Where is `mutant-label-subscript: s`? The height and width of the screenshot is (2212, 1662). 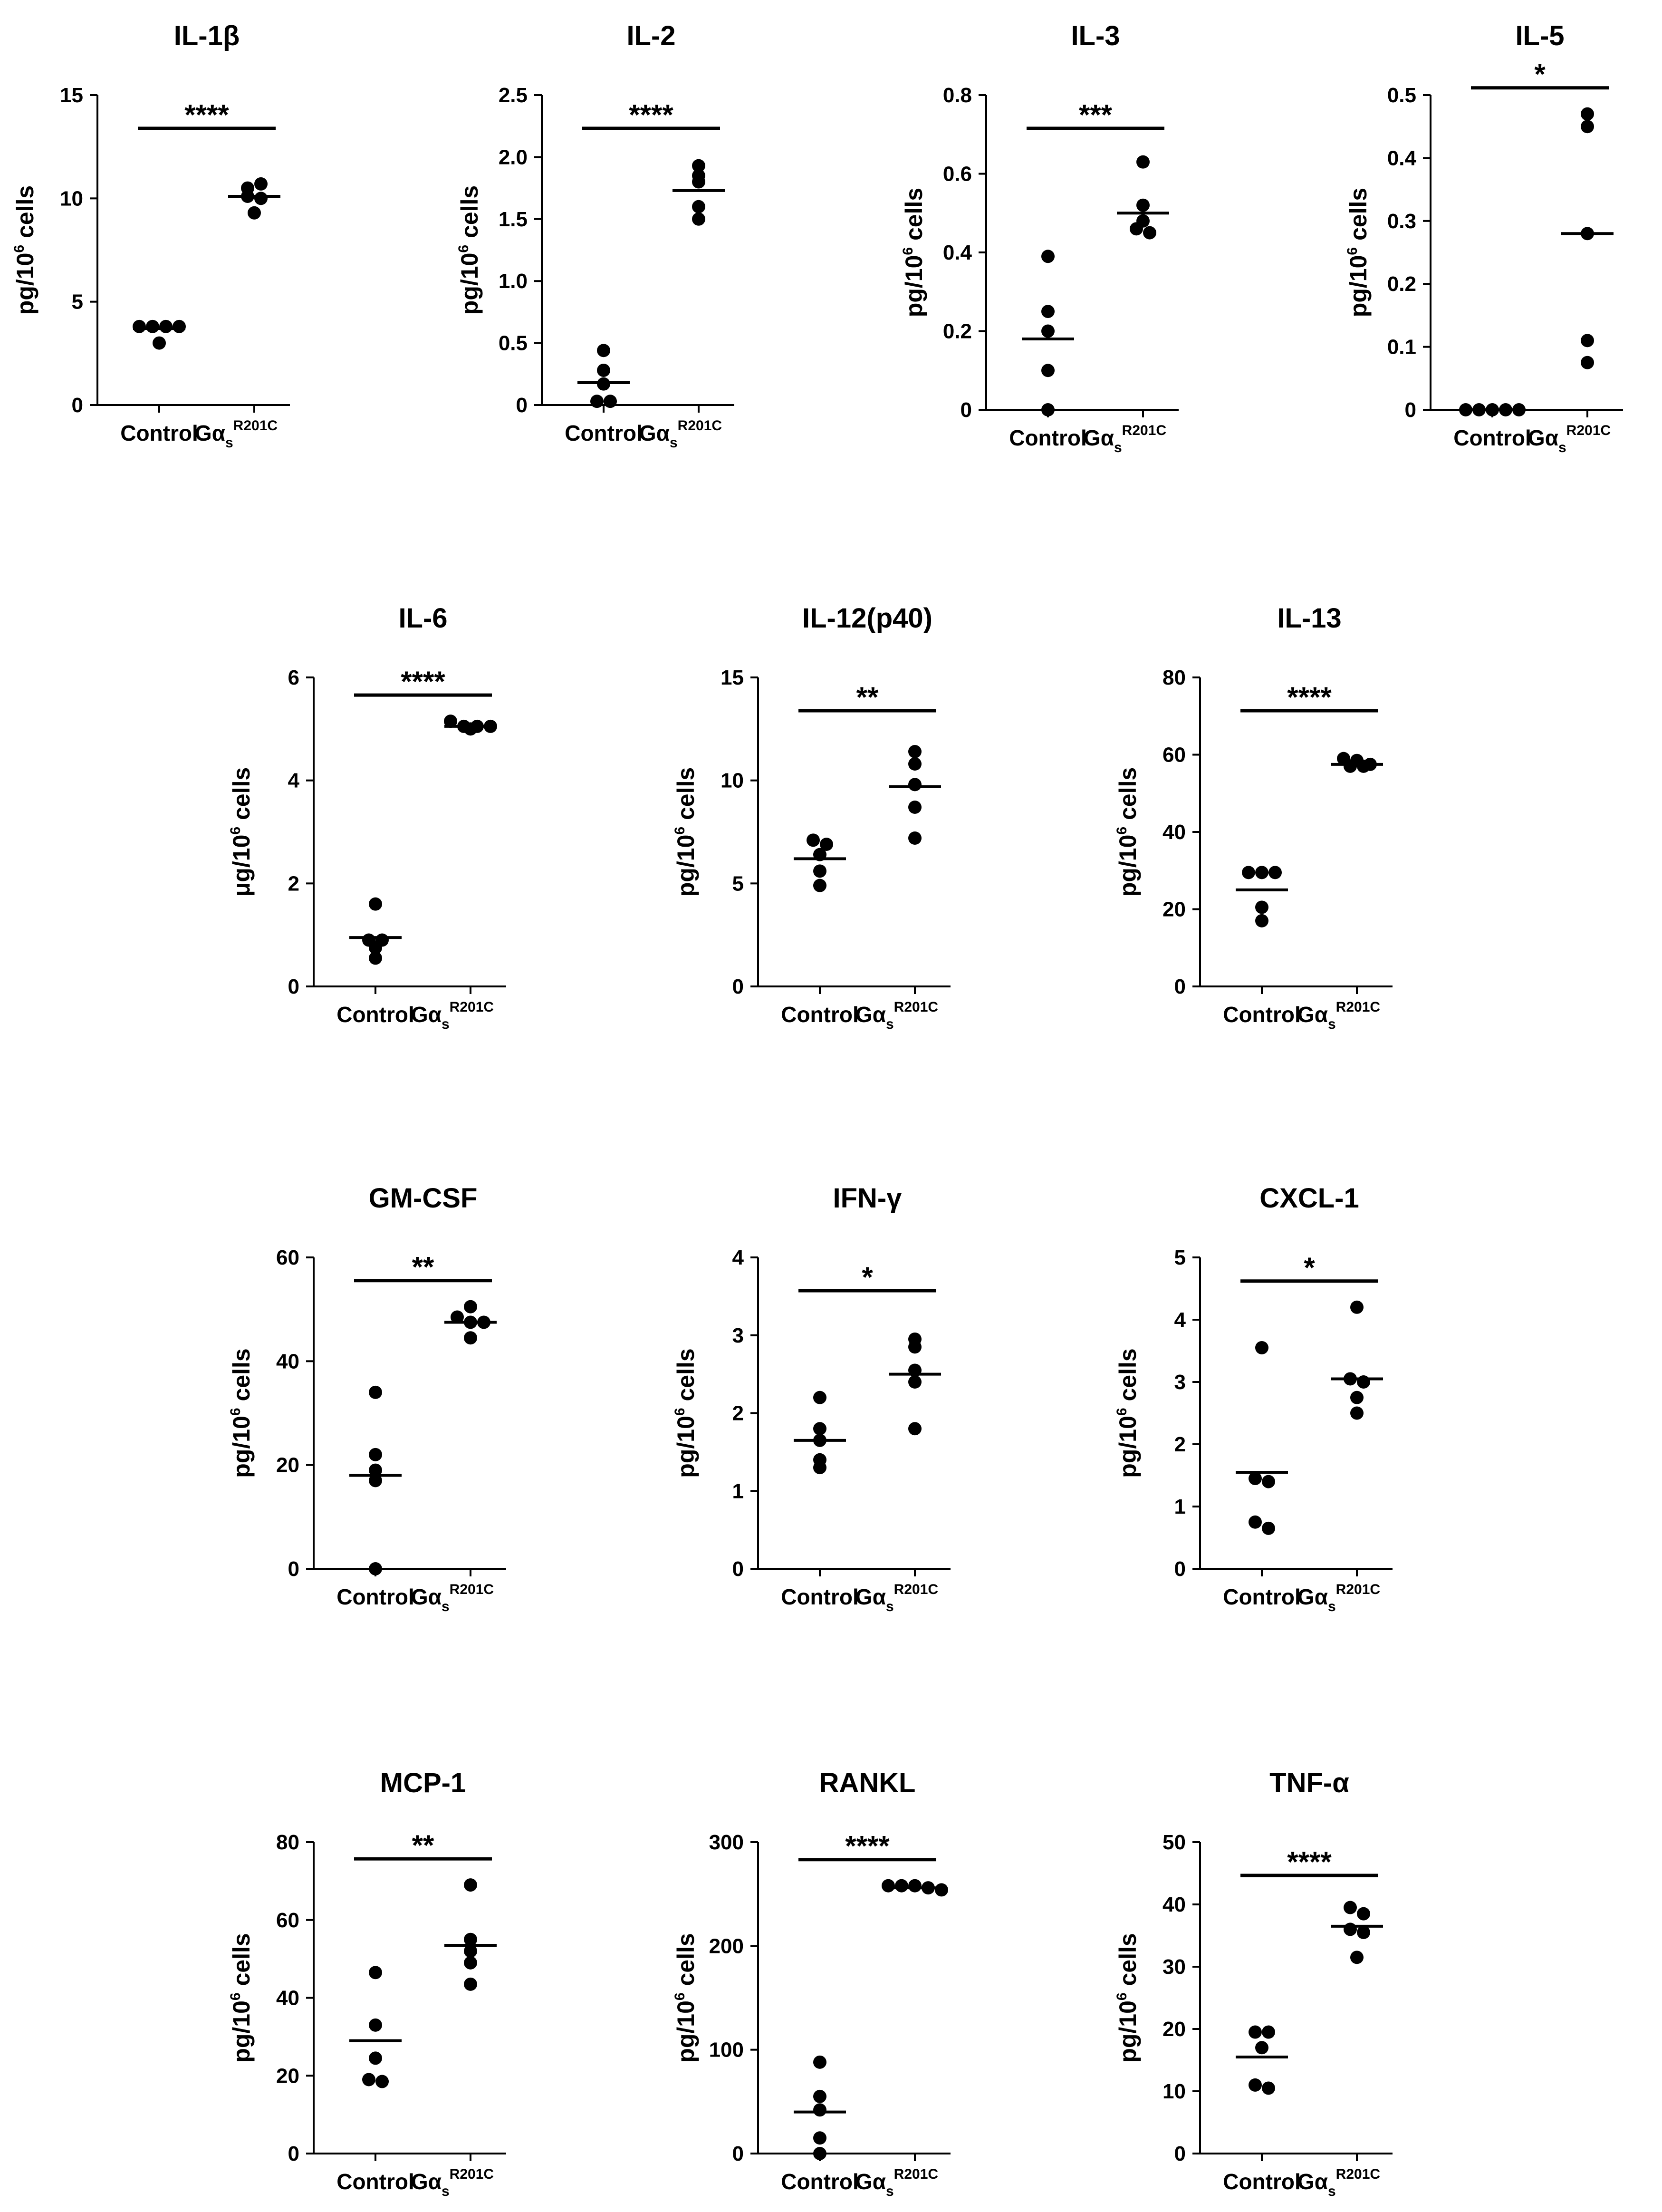
mutant-label-subscript: s is located at coordinates (1562, 447).